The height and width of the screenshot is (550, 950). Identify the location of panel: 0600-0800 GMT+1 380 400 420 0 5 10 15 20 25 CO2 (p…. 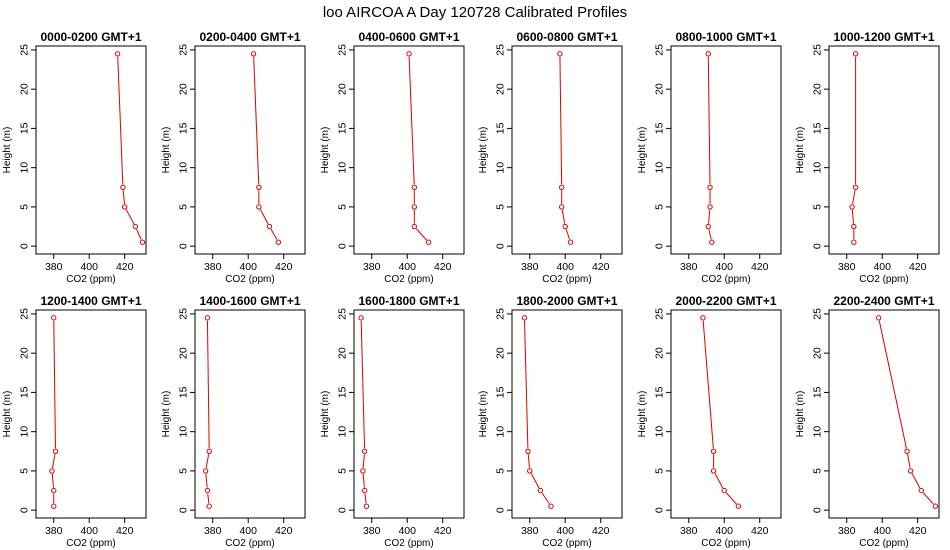
(550, 157).